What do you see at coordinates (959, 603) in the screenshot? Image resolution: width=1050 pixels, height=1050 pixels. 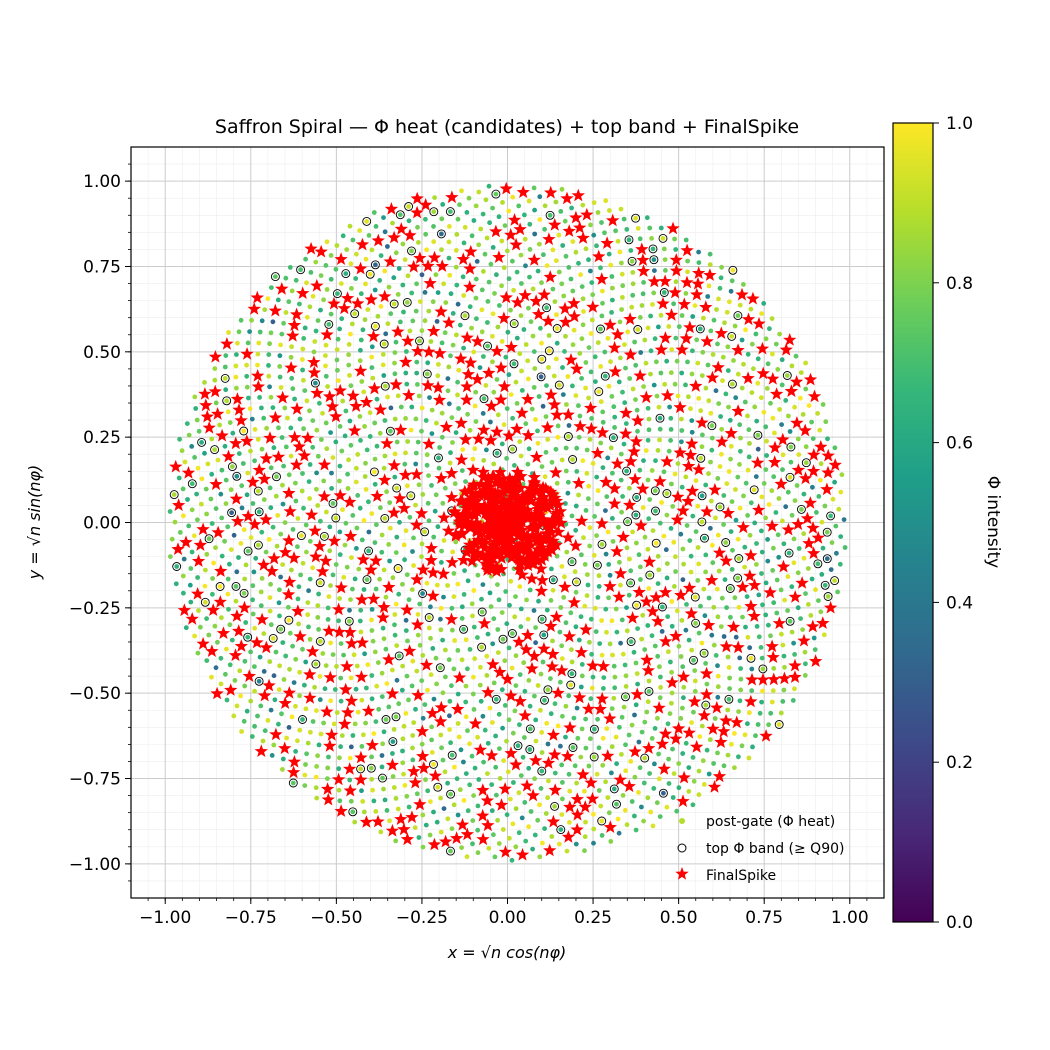 I see `colorbar-tick-label: 0.4` at bounding box center [959, 603].